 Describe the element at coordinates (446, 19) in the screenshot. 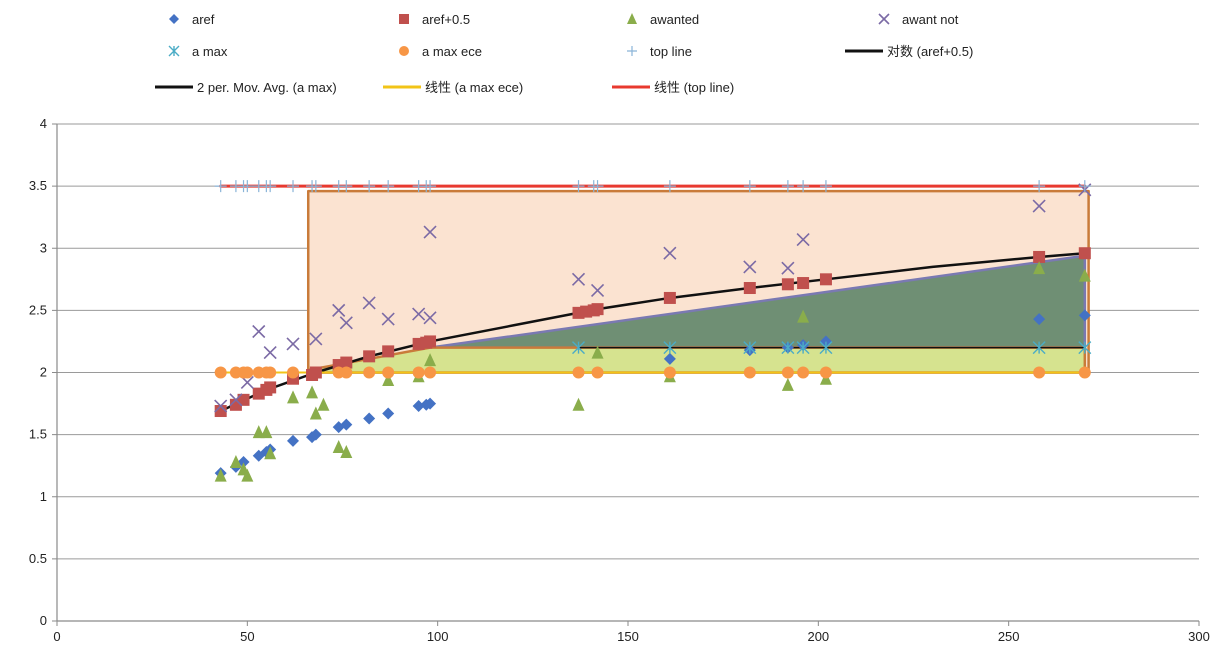

I see `legend-label: aref+0.5` at that location.